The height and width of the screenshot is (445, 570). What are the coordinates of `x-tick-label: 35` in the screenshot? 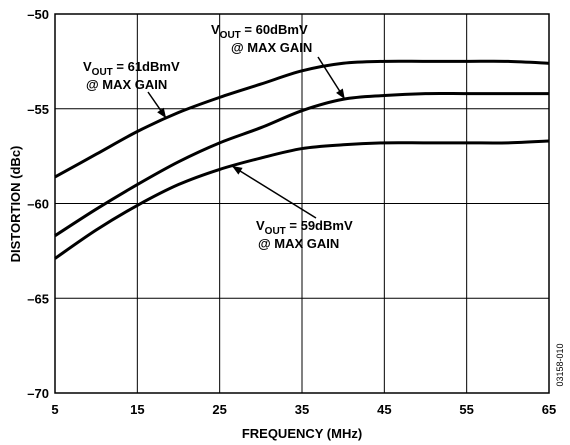 It's located at (302, 409).